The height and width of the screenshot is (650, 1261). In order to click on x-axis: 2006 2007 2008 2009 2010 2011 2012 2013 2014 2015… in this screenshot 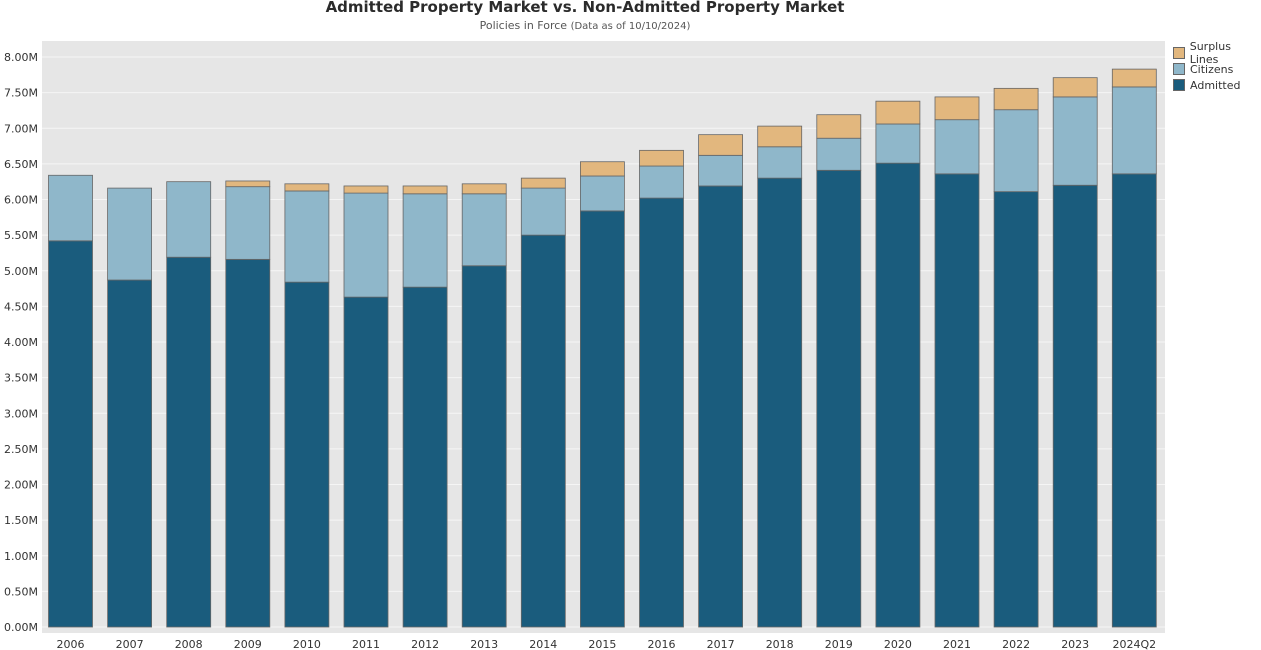, I will do `click(607, 644)`.